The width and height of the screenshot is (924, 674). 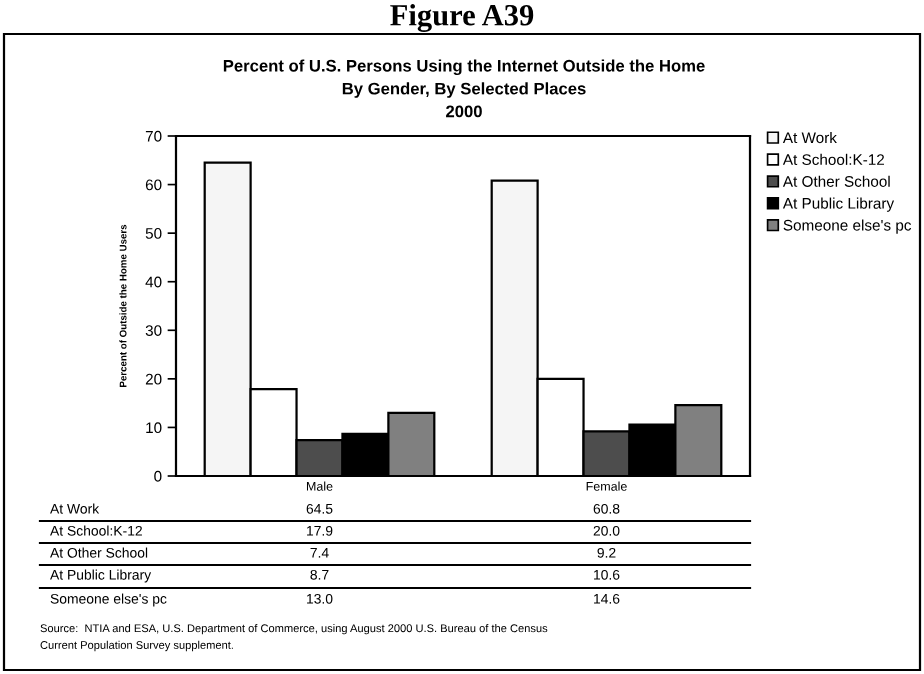 I want to click on chart-title: Figure A39, so click(x=462, y=18).